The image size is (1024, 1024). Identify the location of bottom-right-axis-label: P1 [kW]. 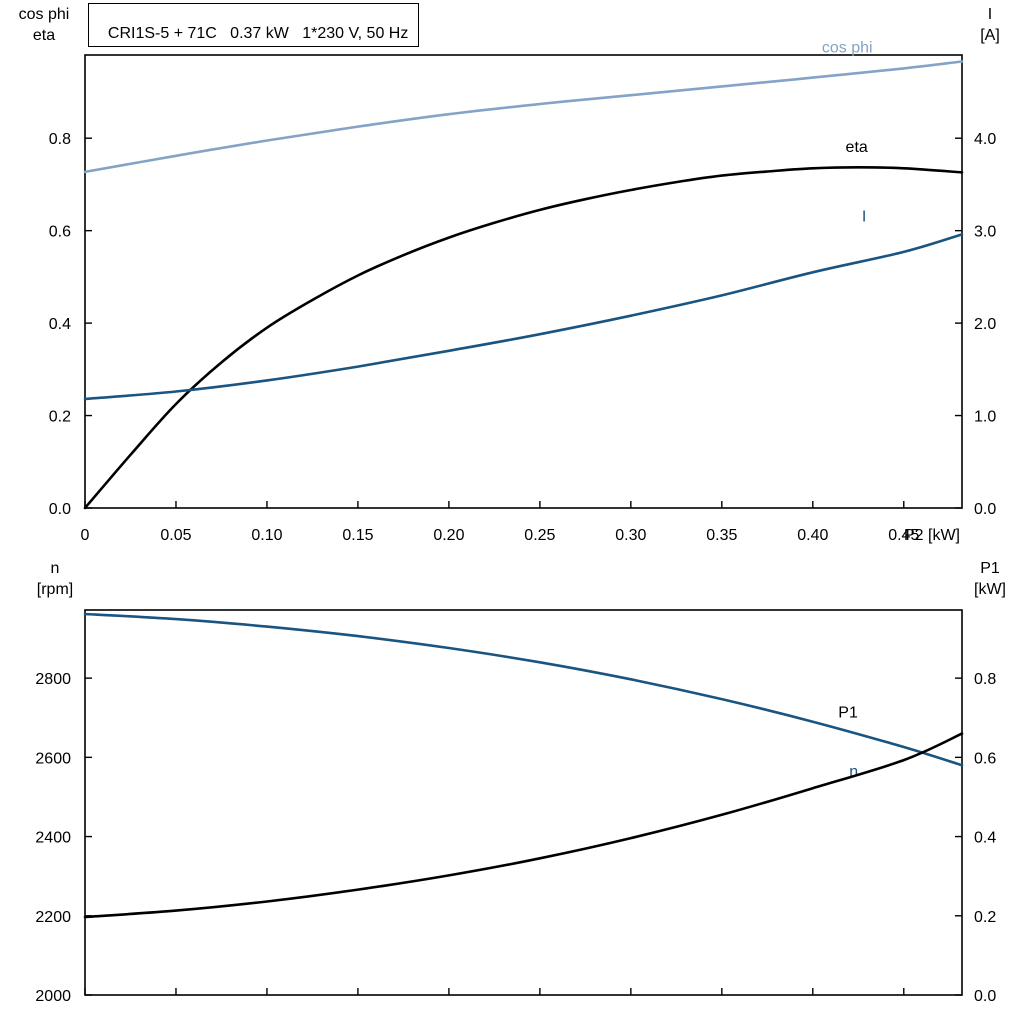
(989, 579).